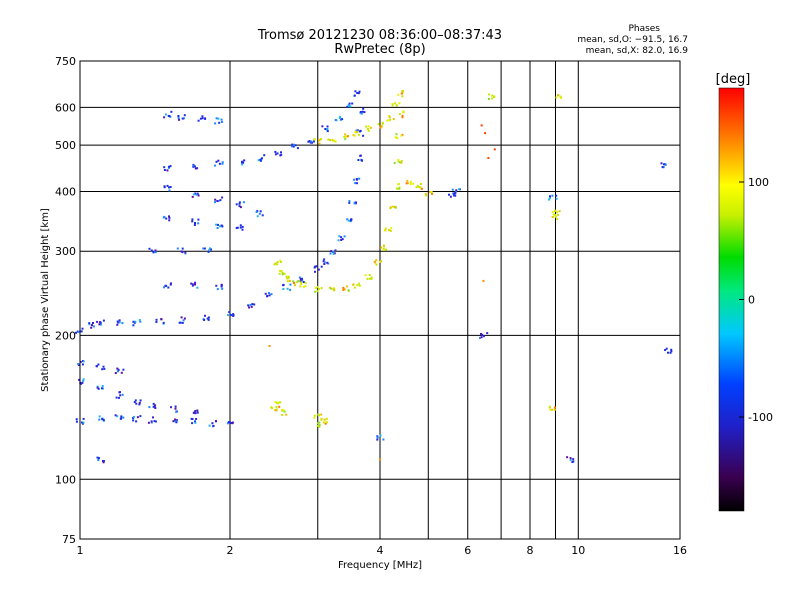 This screenshot has width=800, height=600. I want to click on data-point-other, so click(269, 346).